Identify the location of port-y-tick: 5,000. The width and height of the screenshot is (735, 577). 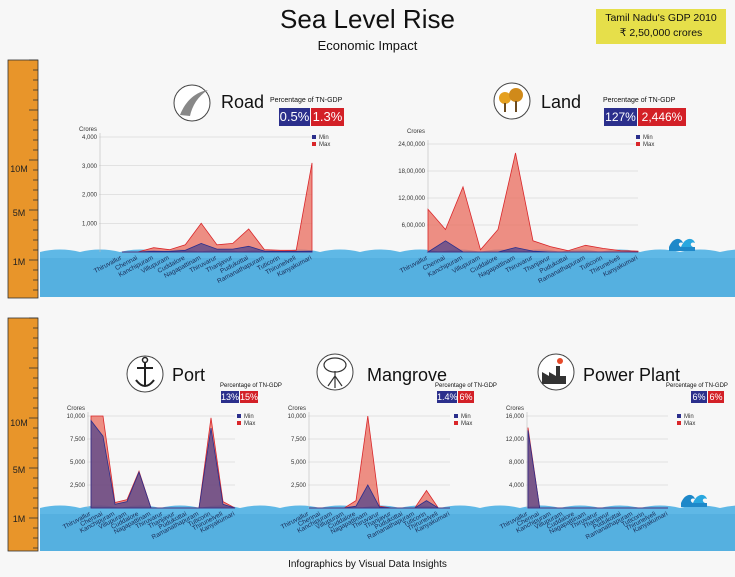
(78, 463).